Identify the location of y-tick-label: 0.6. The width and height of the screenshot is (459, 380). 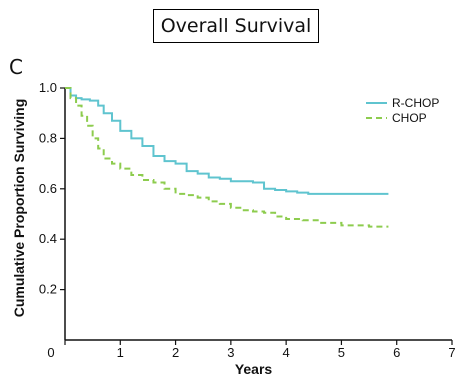
(48, 188).